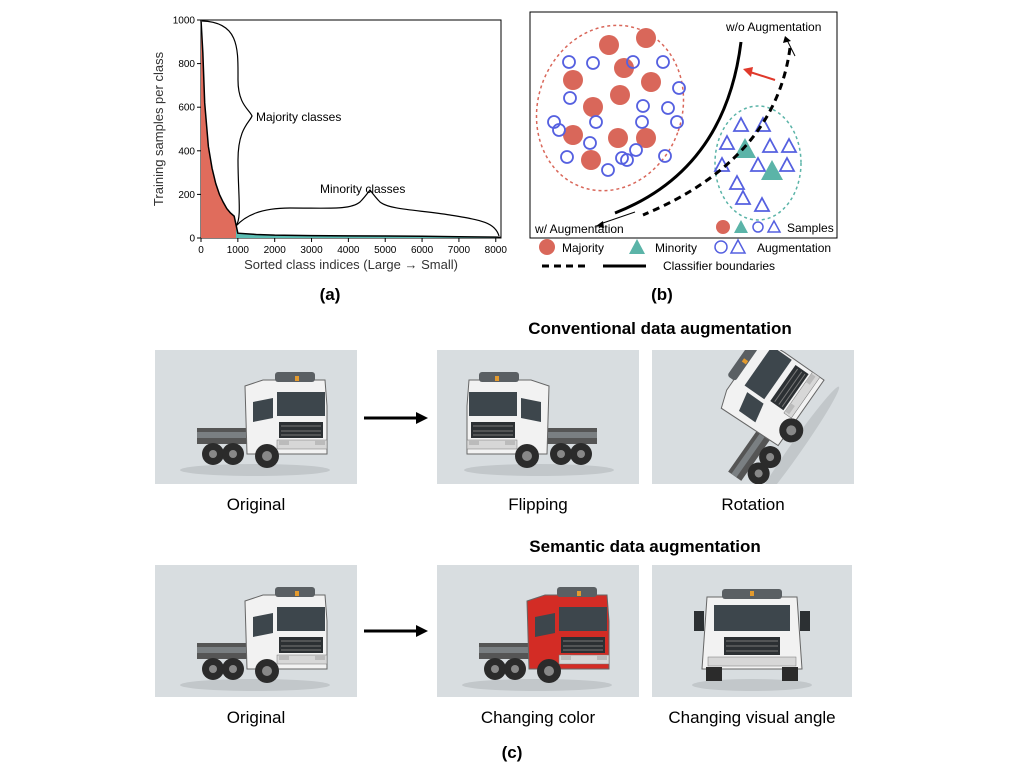 Image resolution: width=1024 pixels, height=768 pixels. I want to click on chart-a-xlabel: Sorted class indices (Large → Small), so click(351, 264).